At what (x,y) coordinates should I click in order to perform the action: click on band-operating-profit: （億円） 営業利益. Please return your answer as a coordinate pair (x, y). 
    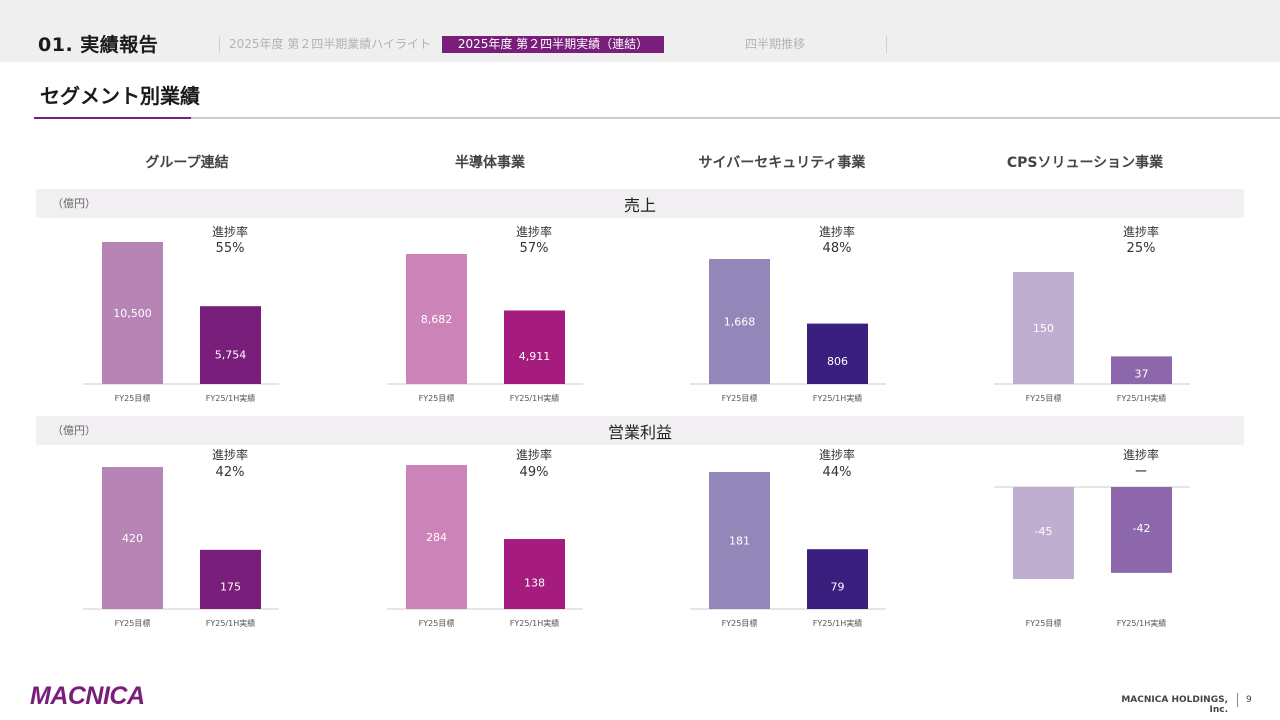
    Looking at the image, I should click on (640, 430).